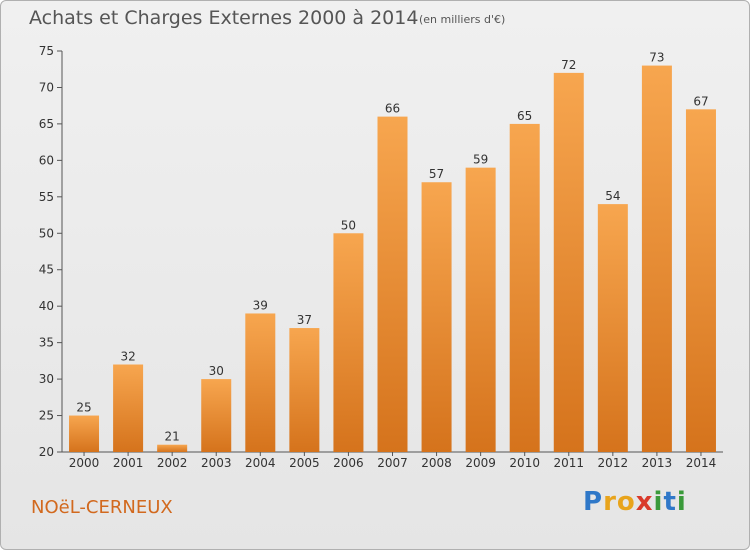 This screenshot has height=550, width=750. What do you see at coordinates (436, 317) in the screenshot?
I see `bar-2008` at bounding box center [436, 317].